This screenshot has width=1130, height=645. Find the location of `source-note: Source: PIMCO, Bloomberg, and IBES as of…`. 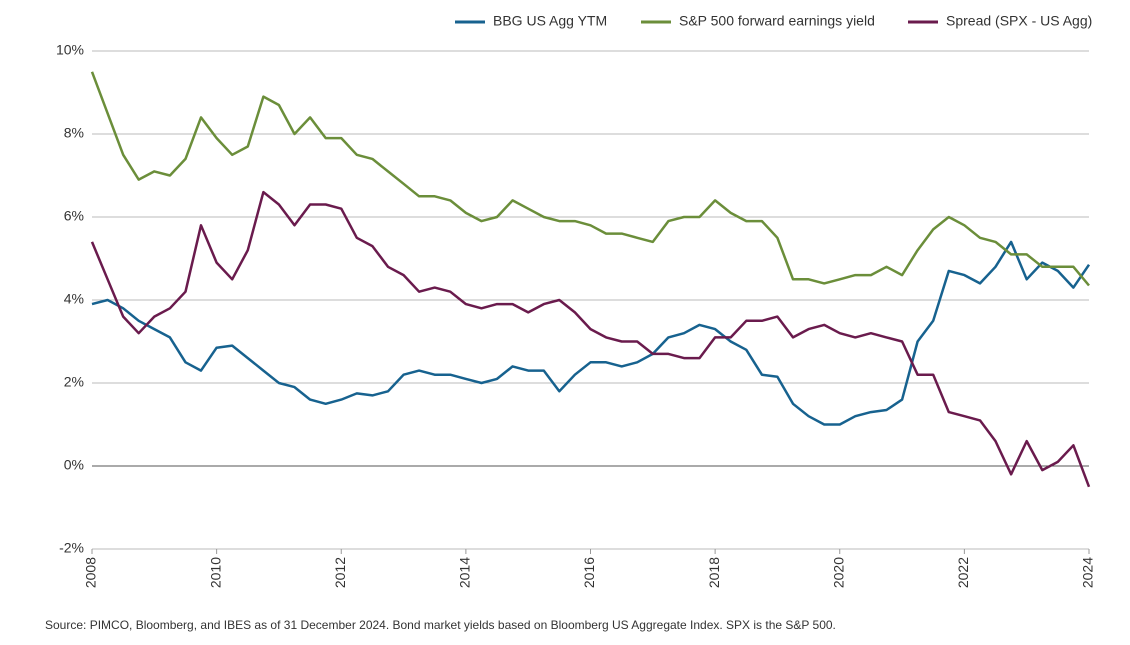

source-note: Source: PIMCO, Bloomberg, and IBES as of… is located at coordinates (440, 625).